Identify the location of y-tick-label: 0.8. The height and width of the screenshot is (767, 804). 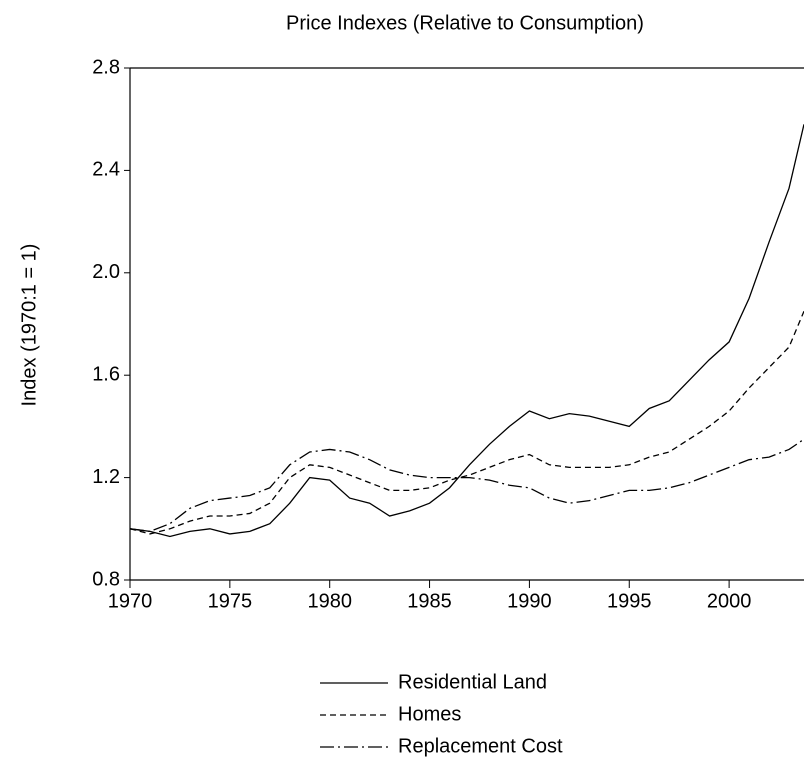
(106, 579).